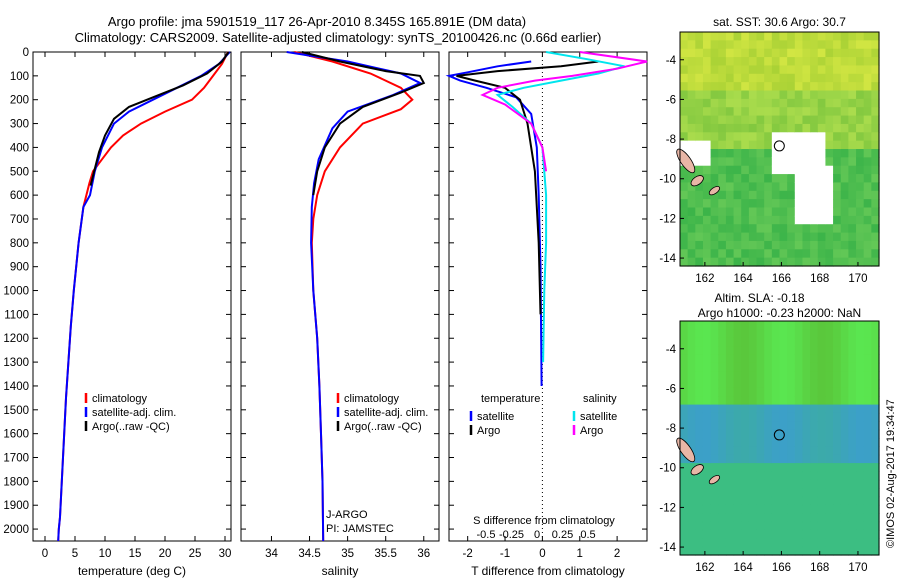 Image resolution: width=900 pixels, height=580 pixels. Describe the element at coordinates (686, 450) in the screenshot. I see `island-shape` at that location.